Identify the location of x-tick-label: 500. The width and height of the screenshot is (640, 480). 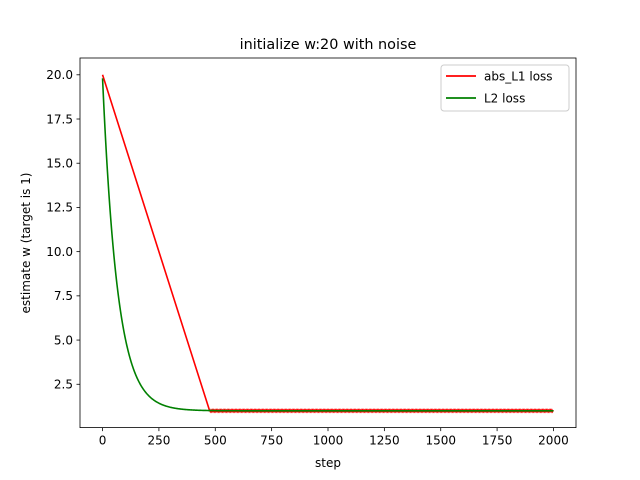
(215, 441).